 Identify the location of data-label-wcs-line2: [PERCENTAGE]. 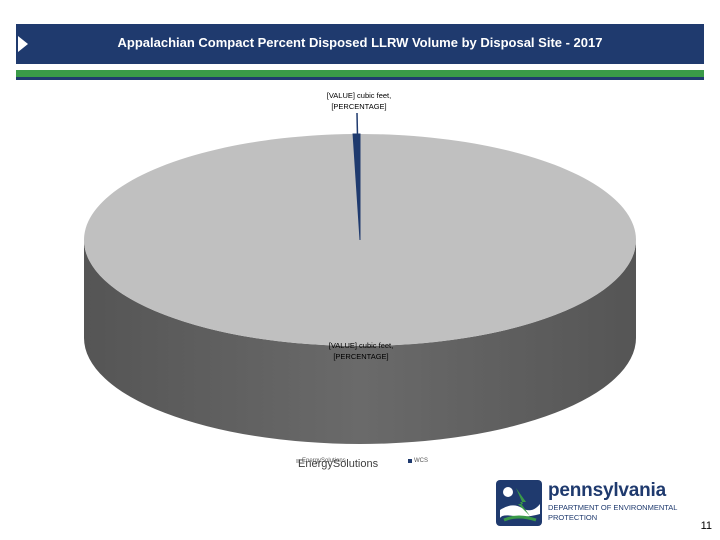
(359, 106).